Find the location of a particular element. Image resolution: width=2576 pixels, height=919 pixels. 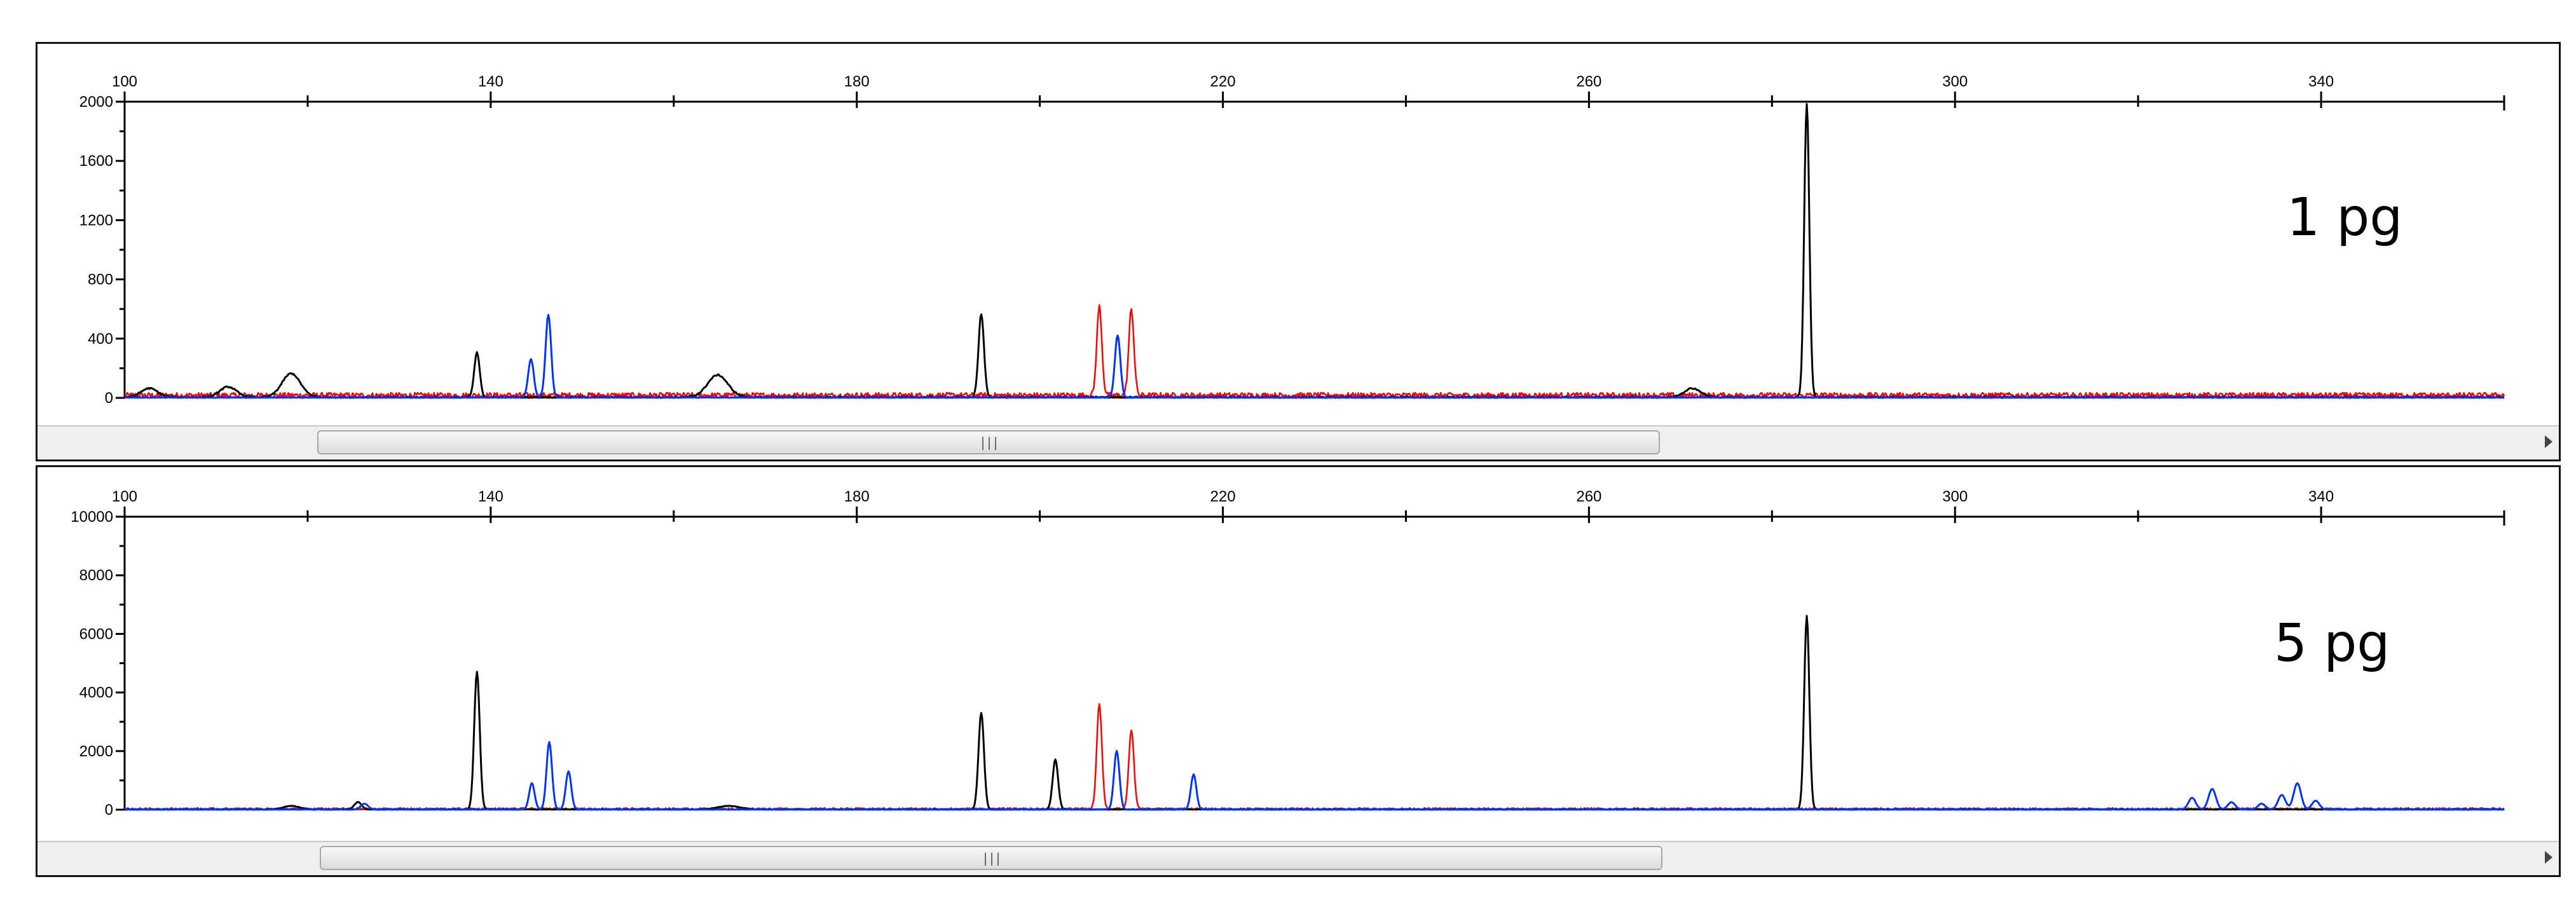

y-tick-label: 800 is located at coordinates (100, 280).